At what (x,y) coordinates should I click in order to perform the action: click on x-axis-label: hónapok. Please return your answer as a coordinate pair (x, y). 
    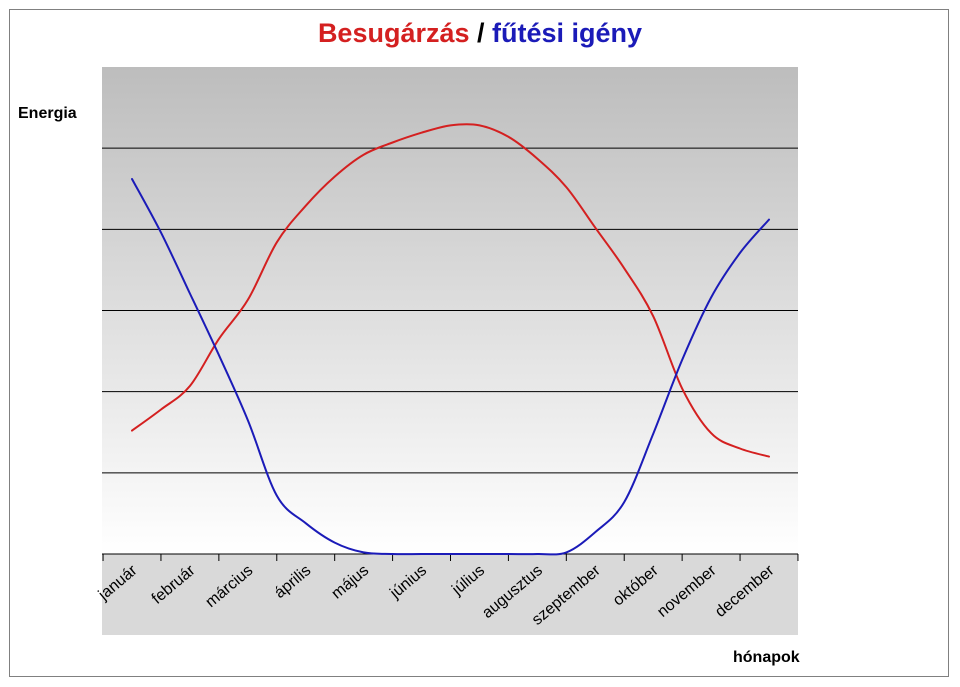
    Looking at the image, I should click on (766, 657).